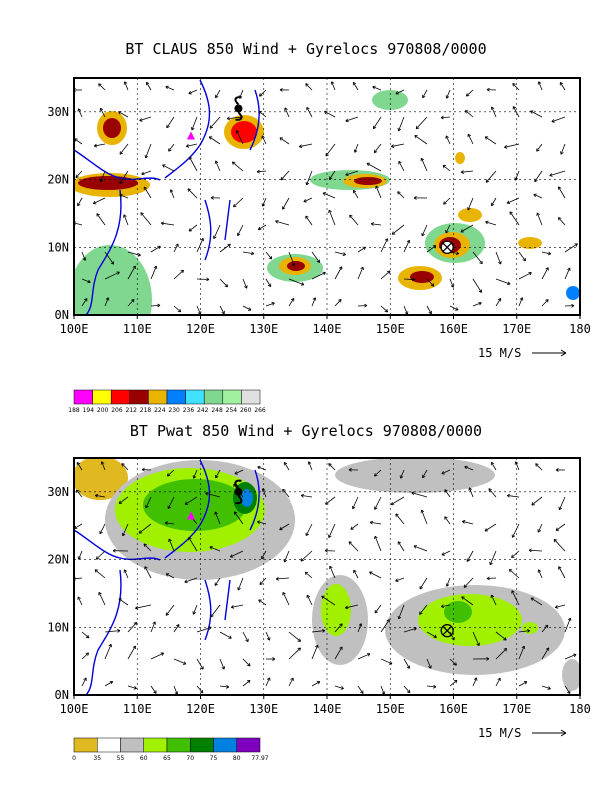 Image resolution: width=612 pixels, height=792 pixels. I want to click on y-tick-label: 30N, so click(58, 112).